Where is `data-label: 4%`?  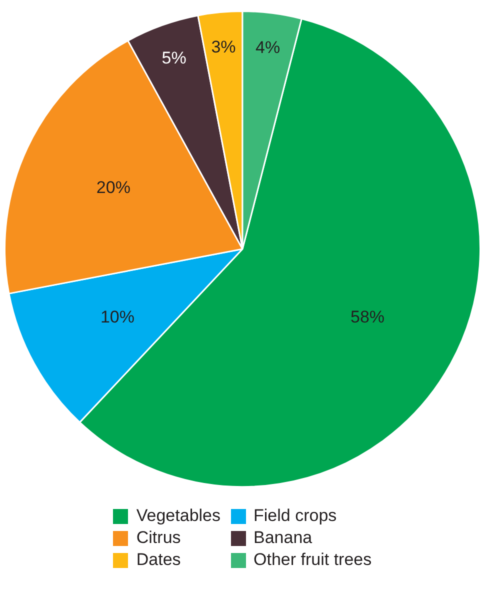 data-label: 4% is located at coordinates (268, 48).